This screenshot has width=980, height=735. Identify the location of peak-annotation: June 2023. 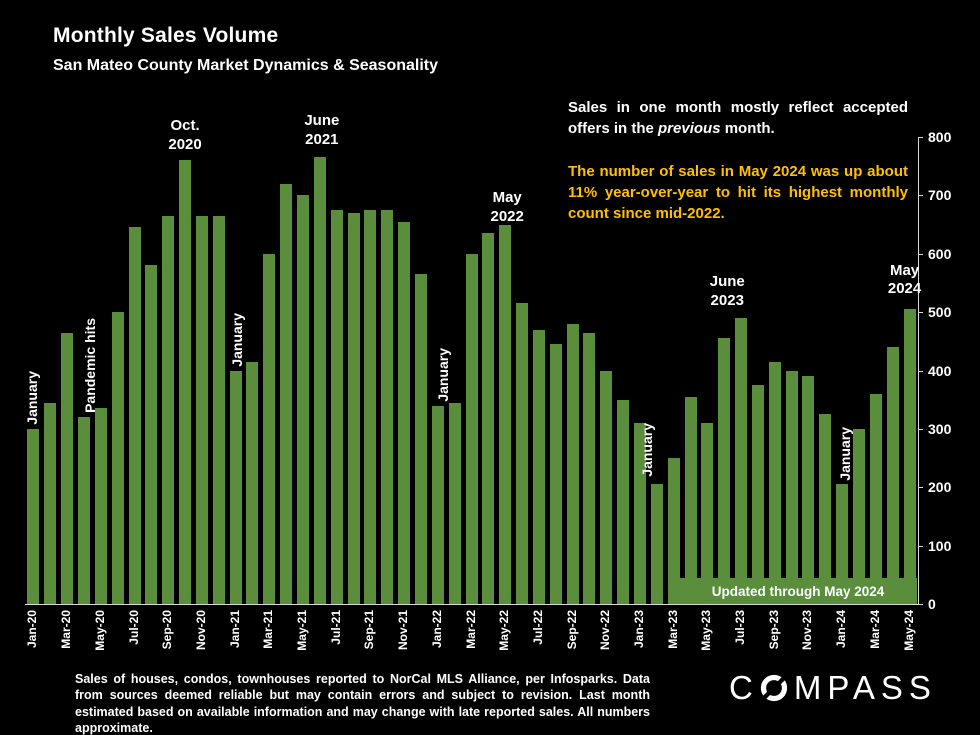
(727, 292).